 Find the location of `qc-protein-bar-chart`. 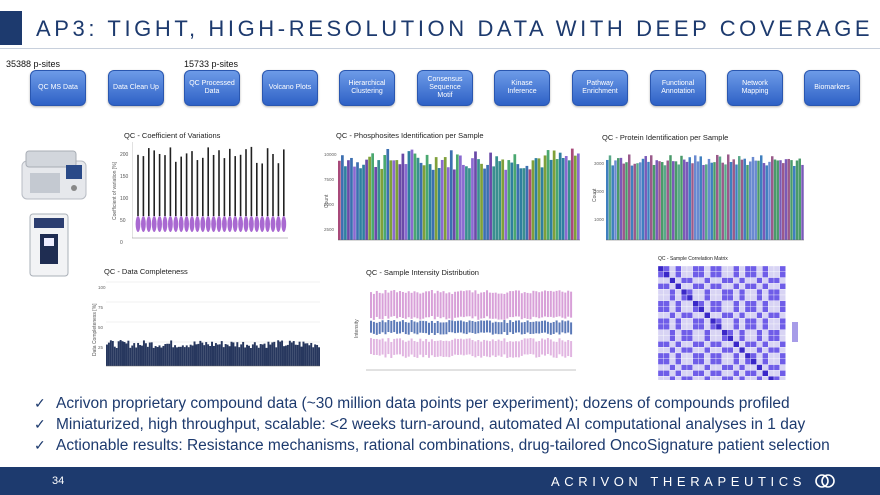

qc-protein-bar-chart is located at coordinates (705, 197).